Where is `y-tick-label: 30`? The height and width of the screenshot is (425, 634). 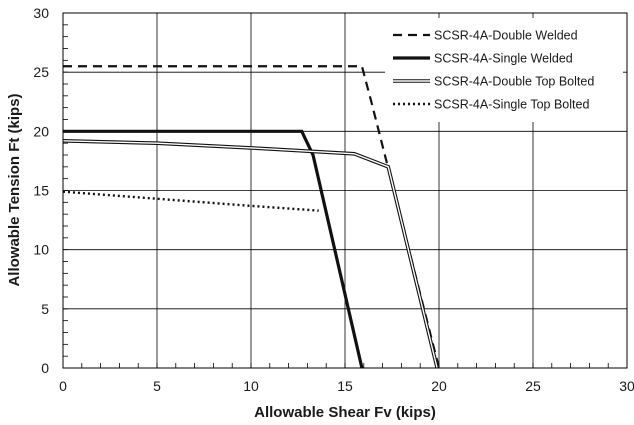
y-tick-label: 30 is located at coordinates (41, 13).